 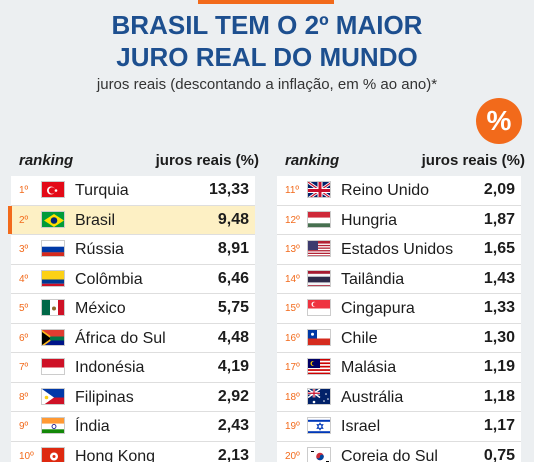 I want to click on table-row: 1º Turquia 13,33, so click(x=133, y=191).